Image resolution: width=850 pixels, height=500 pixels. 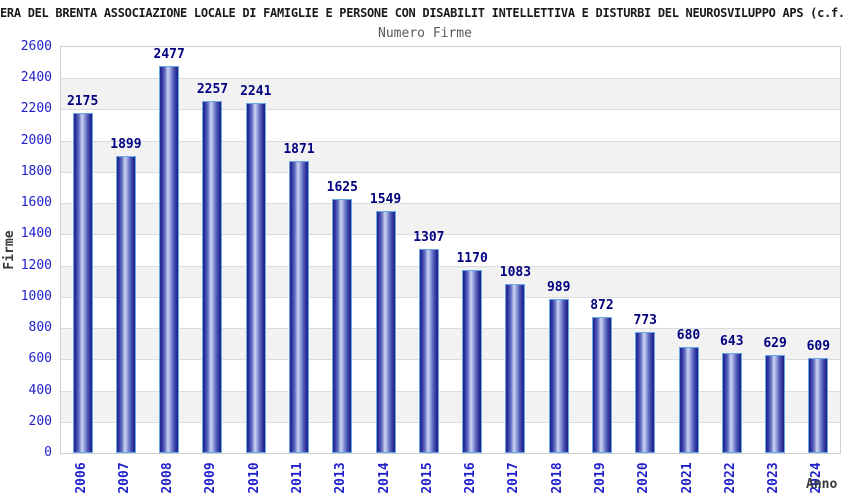 What do you see at coordinates (644, 478) in the screenshot?
I see `x-tick-label-2020: 2020` at bounding box center [644, 478].